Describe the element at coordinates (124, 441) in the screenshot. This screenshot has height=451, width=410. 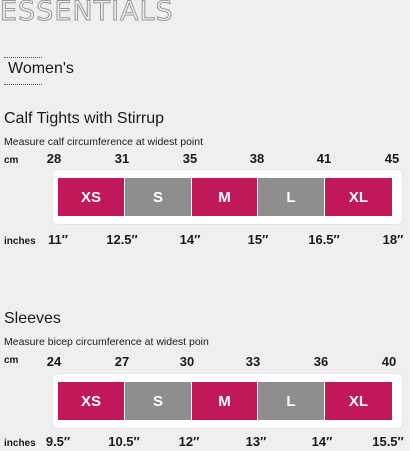
I see `sleeves-in-1: 10.5″` at that location.